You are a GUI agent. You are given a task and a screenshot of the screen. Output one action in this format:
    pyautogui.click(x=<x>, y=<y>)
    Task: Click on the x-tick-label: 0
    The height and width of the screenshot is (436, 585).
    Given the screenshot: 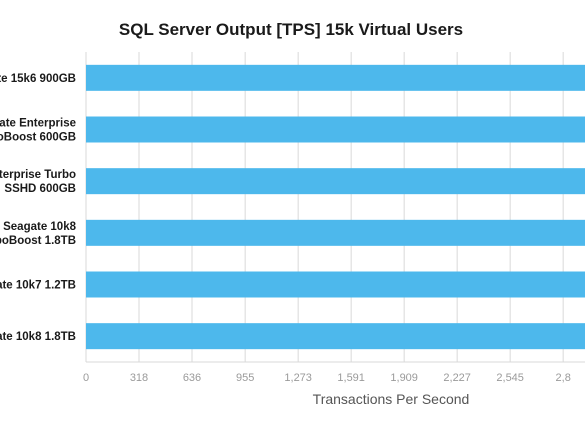 What is the action you would take?
    pyautogui.click(x=86, y=378)
    